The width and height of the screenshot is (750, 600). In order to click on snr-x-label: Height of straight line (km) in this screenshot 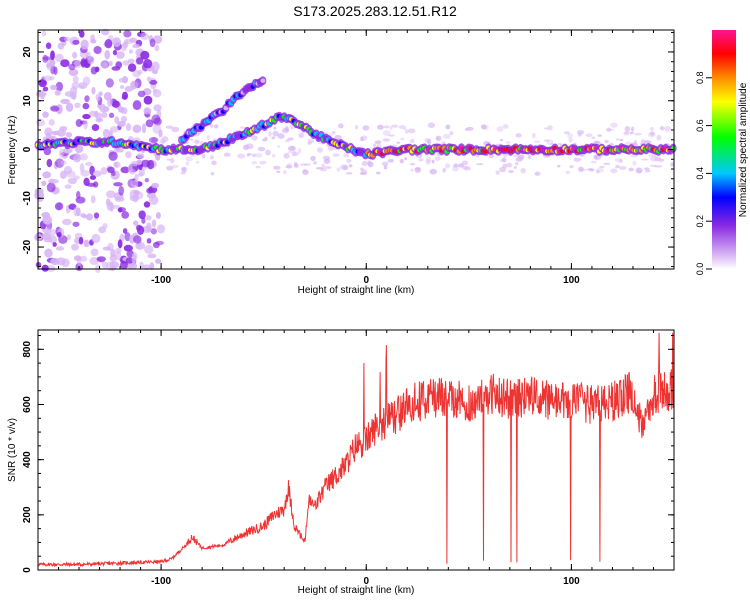, I will do `click(356, 590)`.